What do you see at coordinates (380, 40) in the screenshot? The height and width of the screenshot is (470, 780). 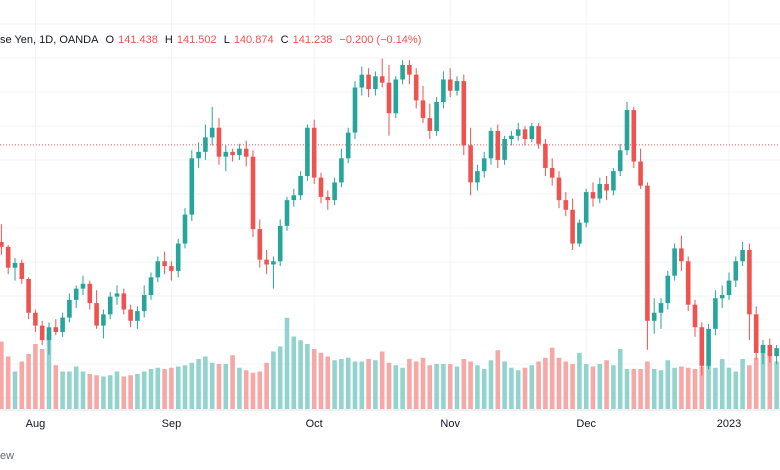 I see `change-value: −0.200 (−0.14%)` at bounding box center [380, 40].